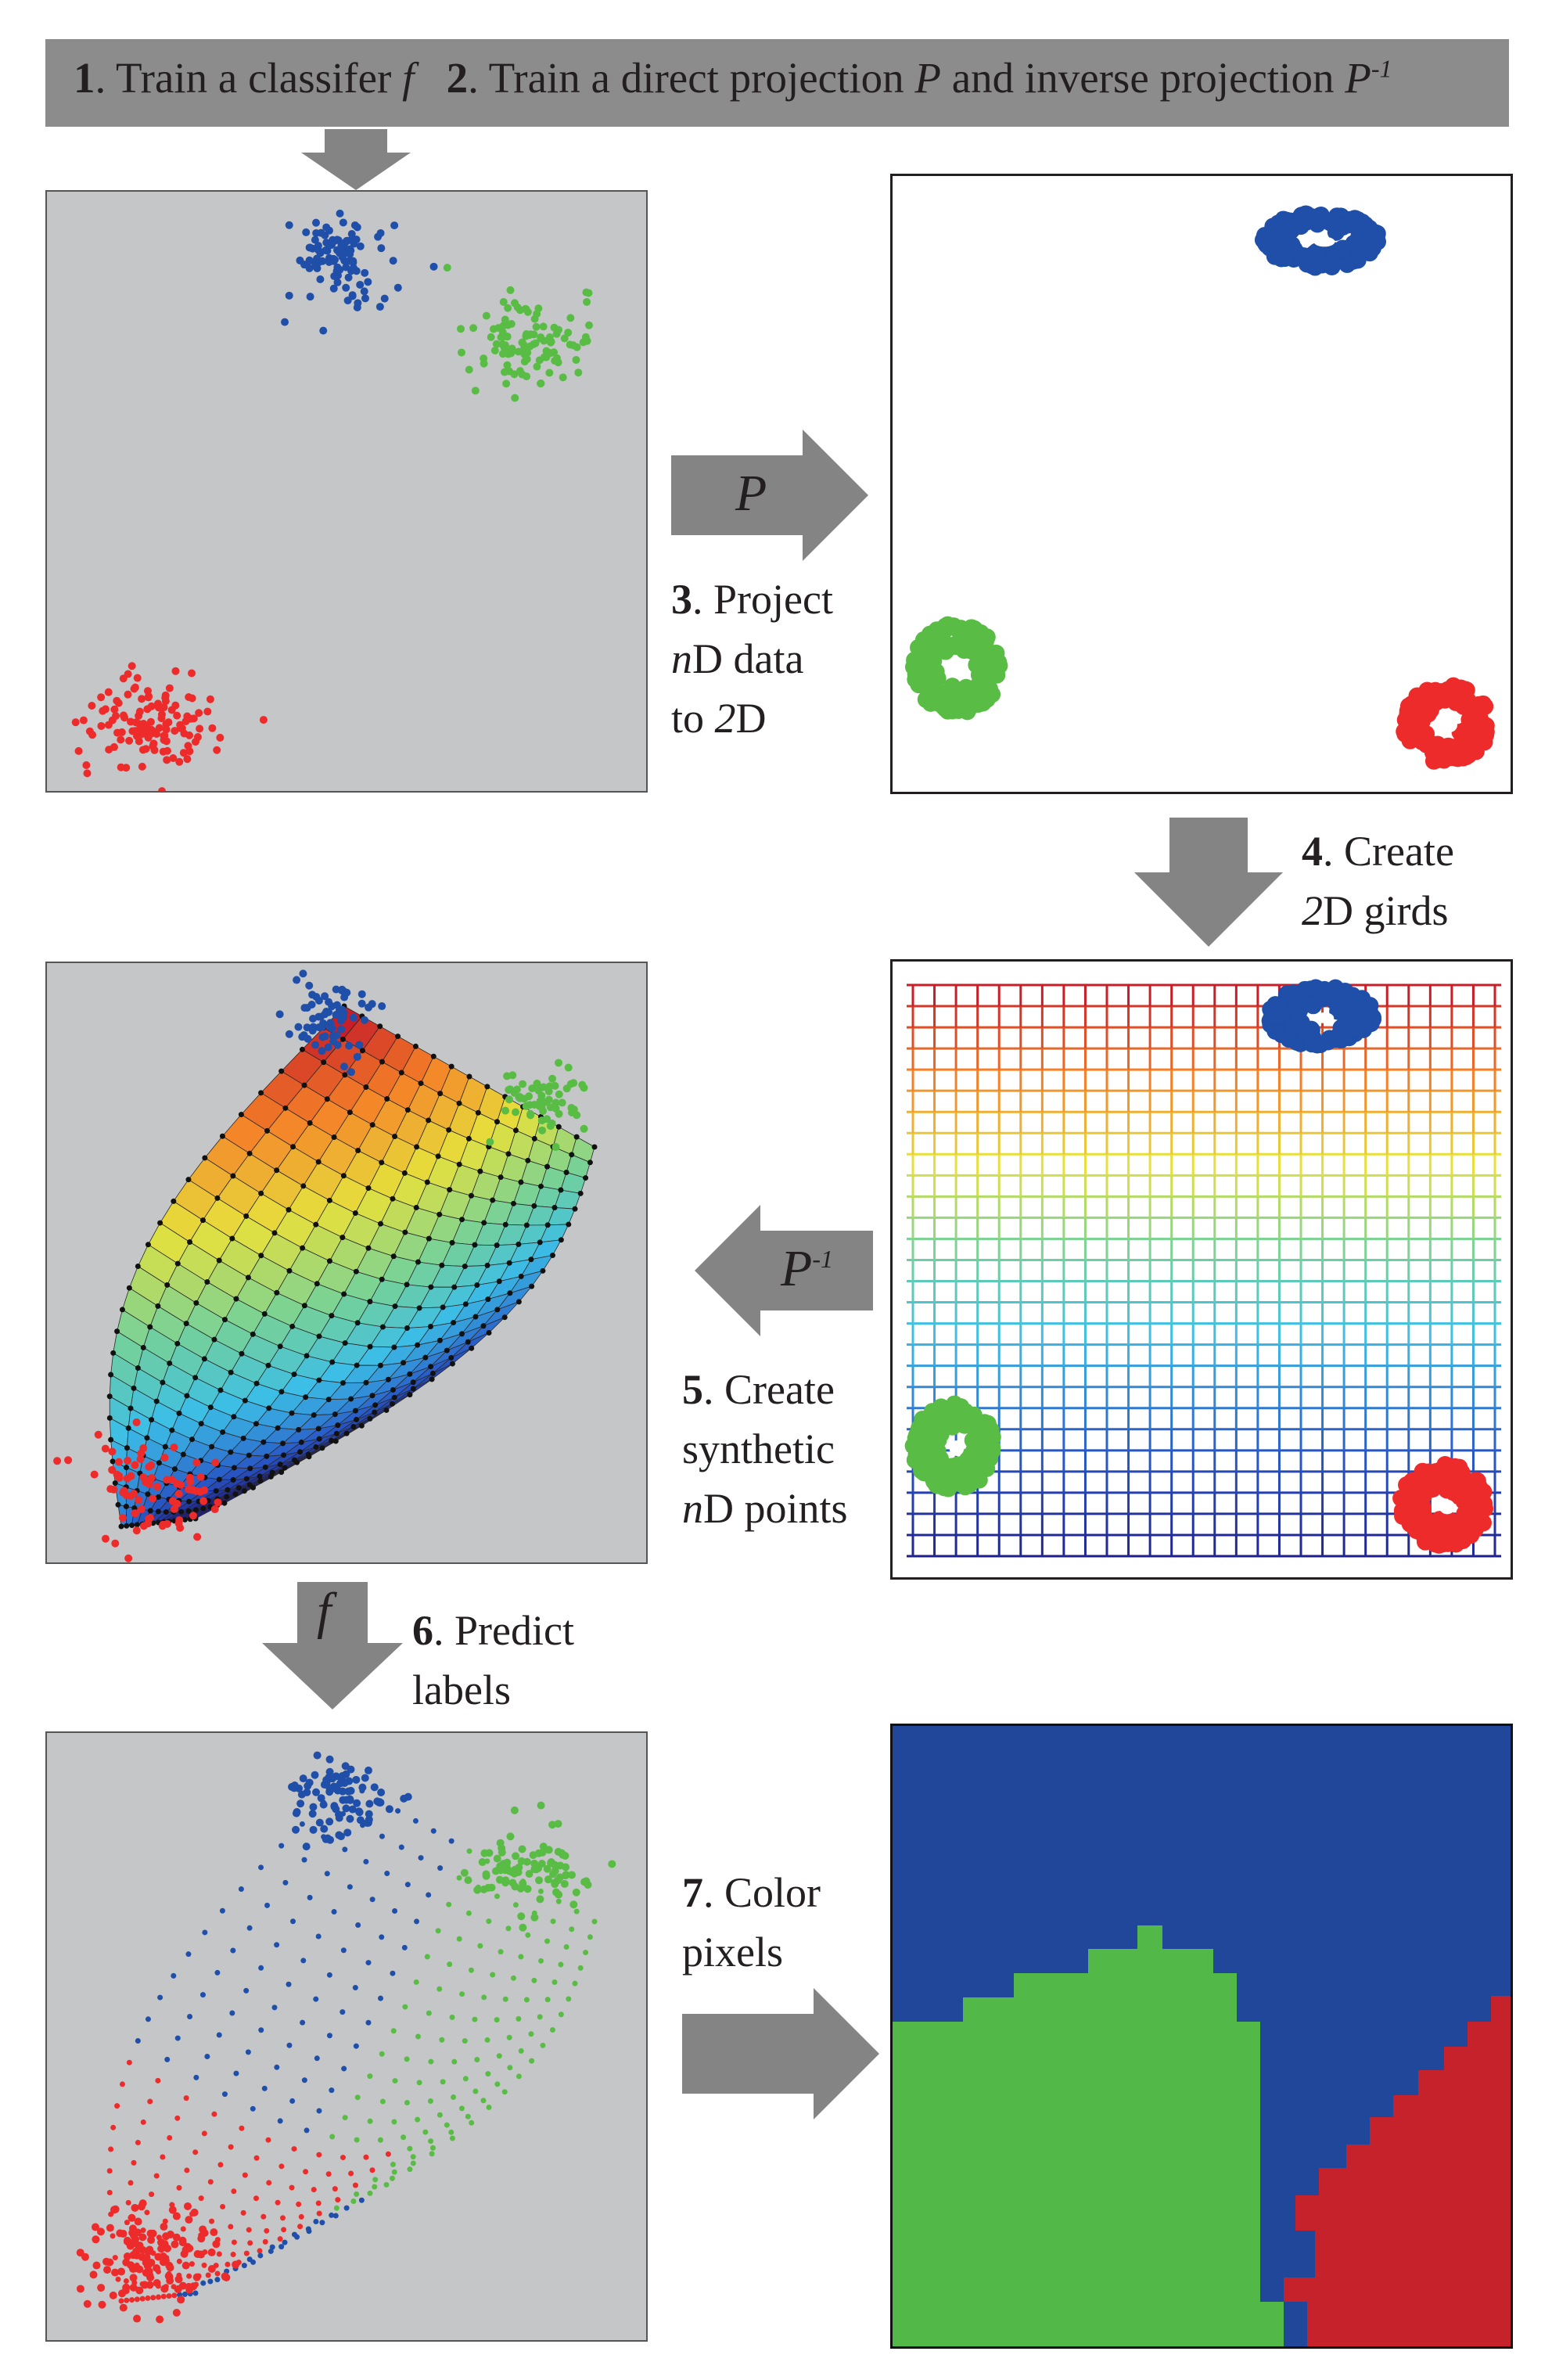  I want to click on step7-line1: . Color, so click(762, 1892).